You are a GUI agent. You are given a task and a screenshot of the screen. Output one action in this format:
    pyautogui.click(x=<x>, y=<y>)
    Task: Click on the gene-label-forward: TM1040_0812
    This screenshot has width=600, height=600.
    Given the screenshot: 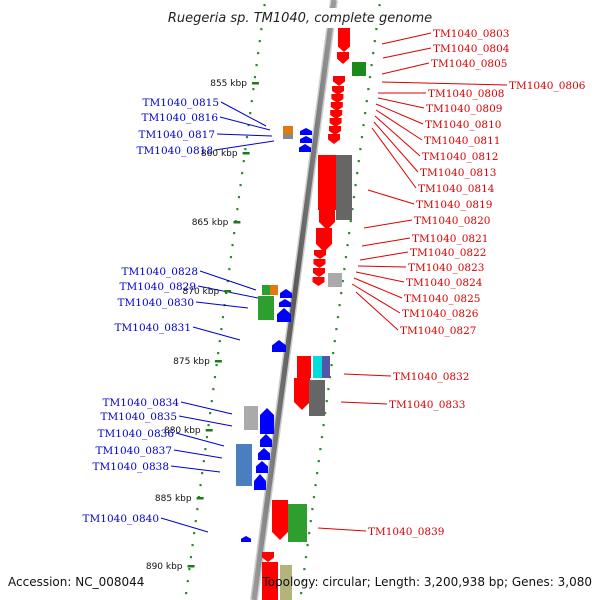 What is the action you would take?
    pyautogui.click(x=460, y=157)
    